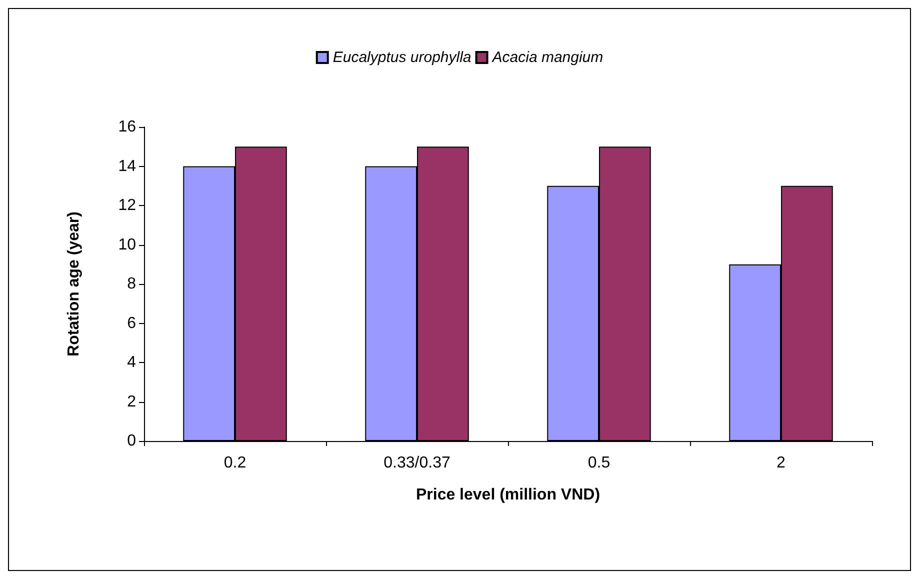  Describe the element at coordinates (131, 401) in the screenshot. I see `y-tick-label: 2` at that location.